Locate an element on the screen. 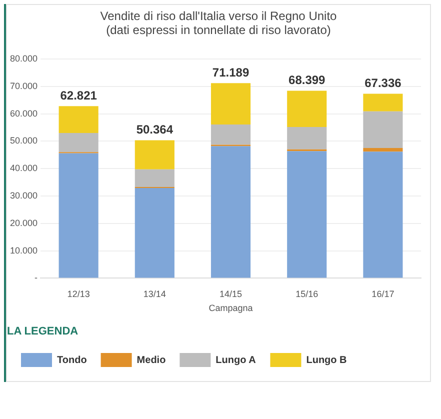 This screenshot has height=419, width=441. x-tick-label: 14/15 is located at coordinates (231, 294).